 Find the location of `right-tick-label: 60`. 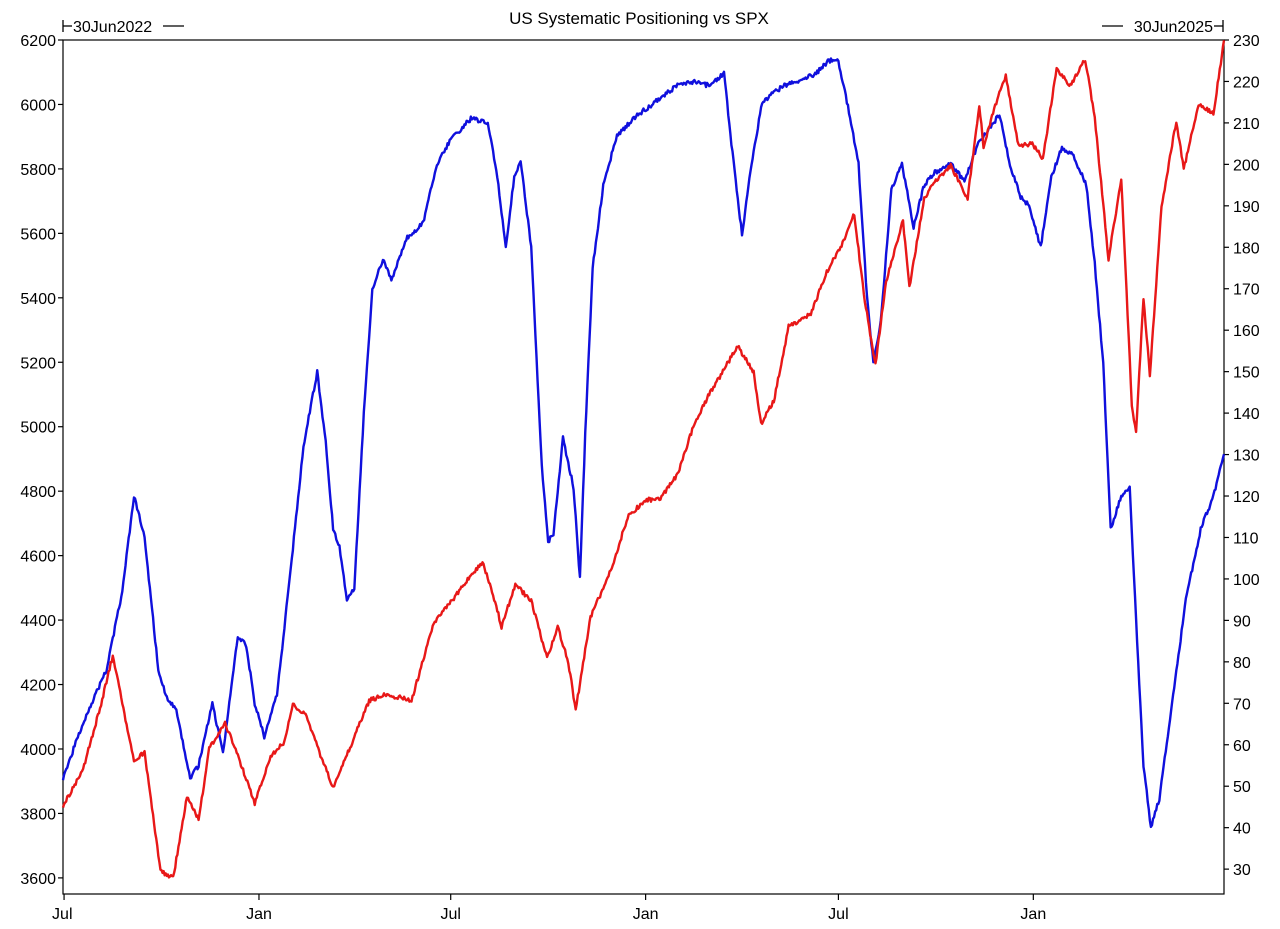

right-tick-label: 60 is located at coordinates (1242, 746).